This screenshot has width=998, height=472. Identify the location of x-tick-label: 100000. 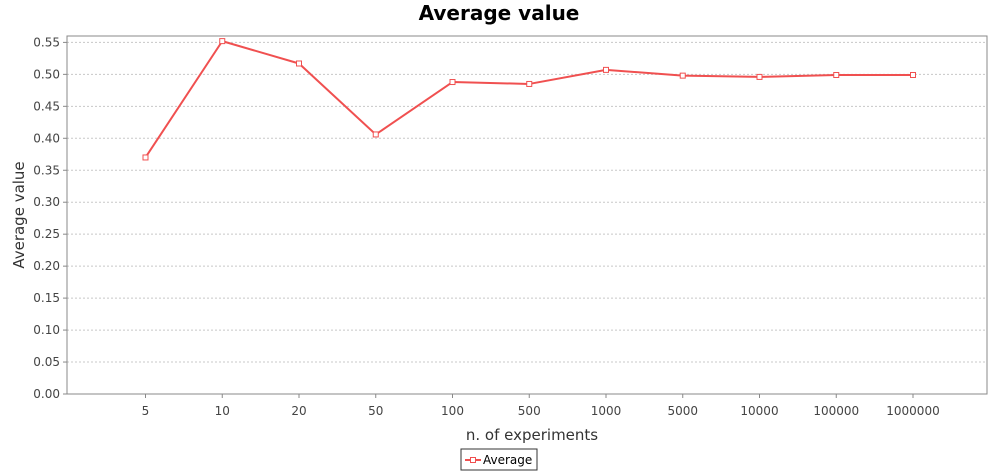
(836, 411).